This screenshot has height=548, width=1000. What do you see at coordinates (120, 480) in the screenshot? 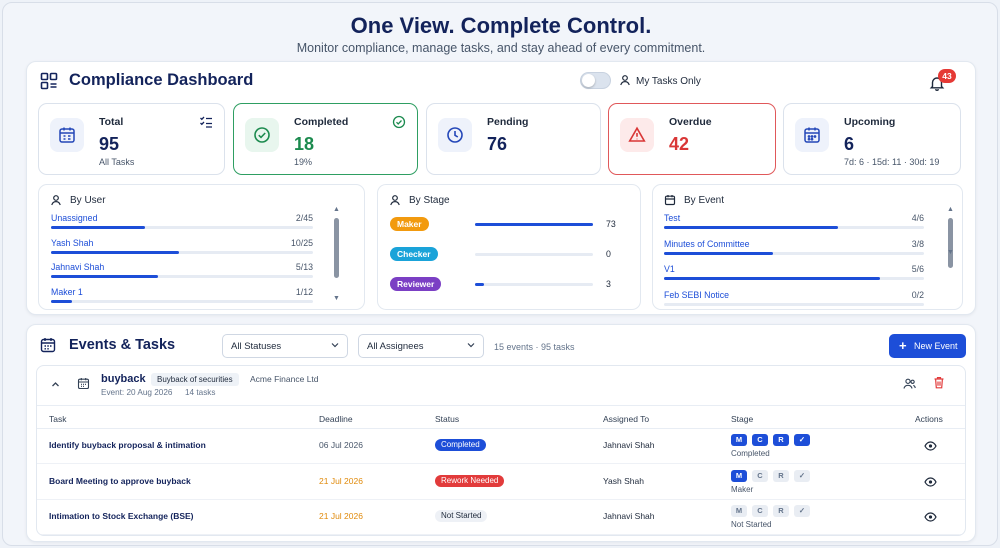
I see `task-name: Board Meeting to approve buyback` at bounding box center [120, 480].